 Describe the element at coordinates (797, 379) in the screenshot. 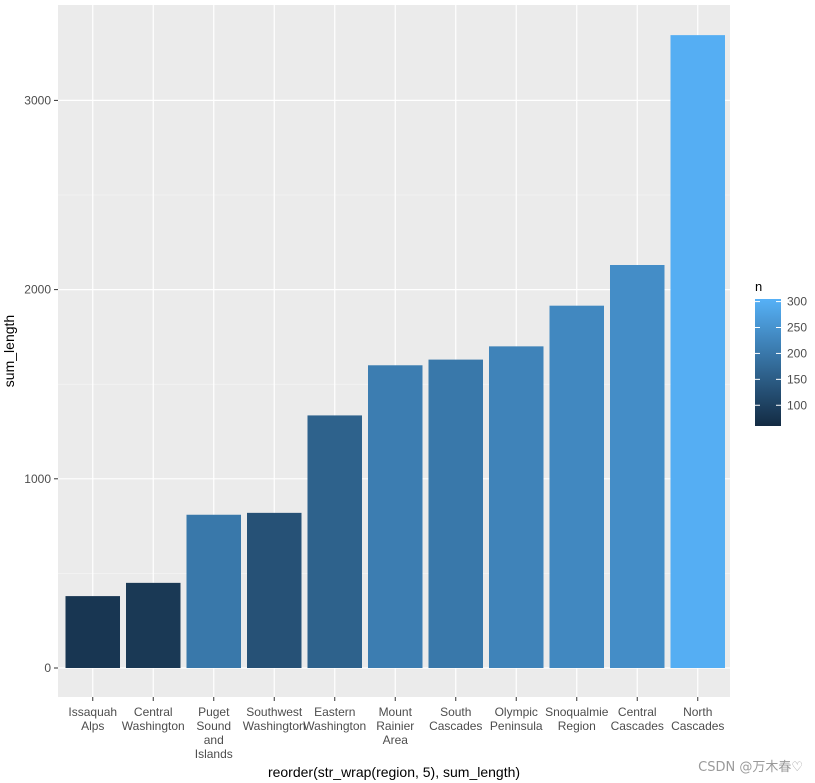

I see `legend-label: 150` at that location.